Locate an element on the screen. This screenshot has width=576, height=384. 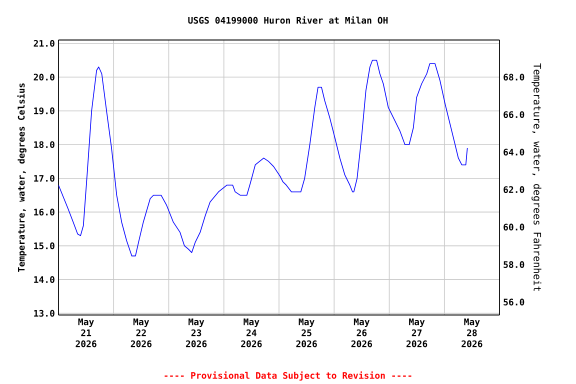
x-tick-label: May 27 2026 is located at coordinates (417, 333).